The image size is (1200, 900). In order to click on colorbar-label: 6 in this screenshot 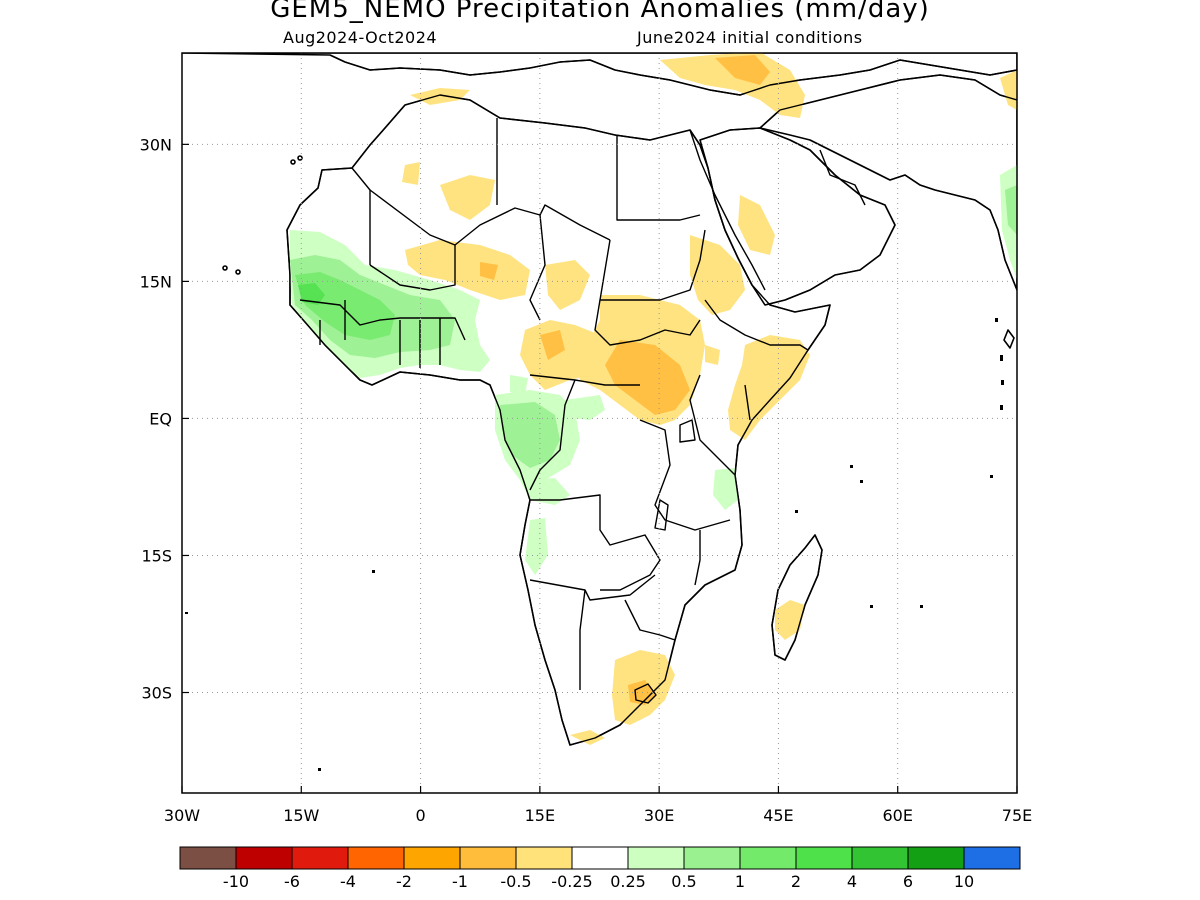, I will do `click(908, 881)`.